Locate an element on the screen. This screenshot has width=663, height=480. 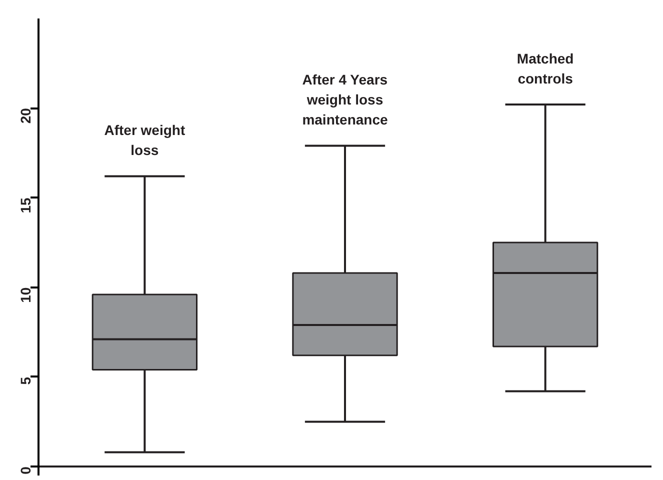
x-tick-label: After weight loss is located at coordinates (145, 140).